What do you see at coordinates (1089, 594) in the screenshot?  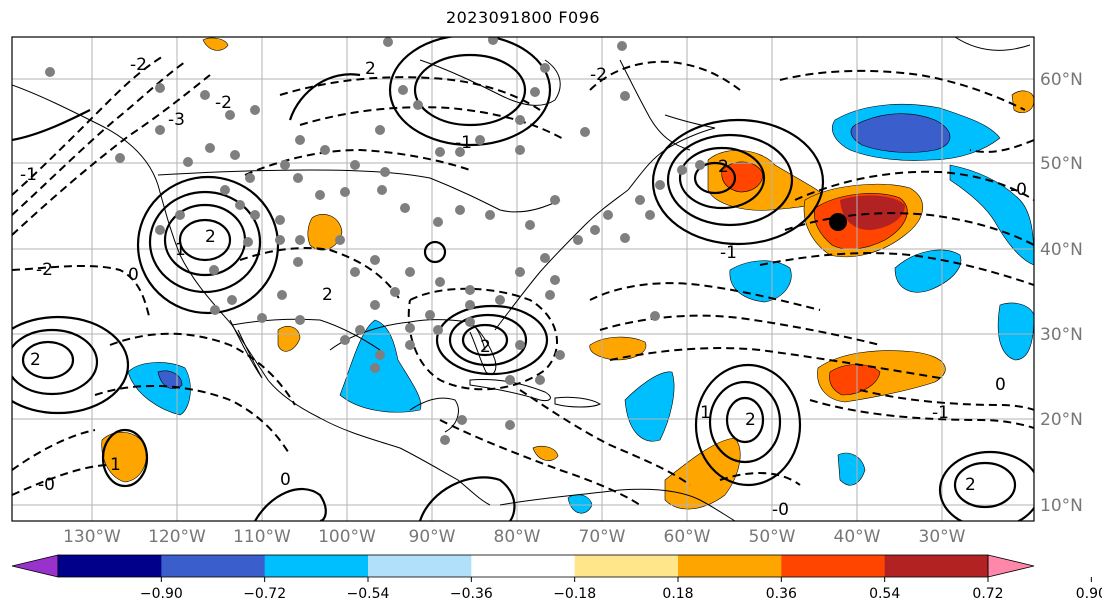 I see `colorbar-tick-label: 0.90` at bounding box center [1089, 594].